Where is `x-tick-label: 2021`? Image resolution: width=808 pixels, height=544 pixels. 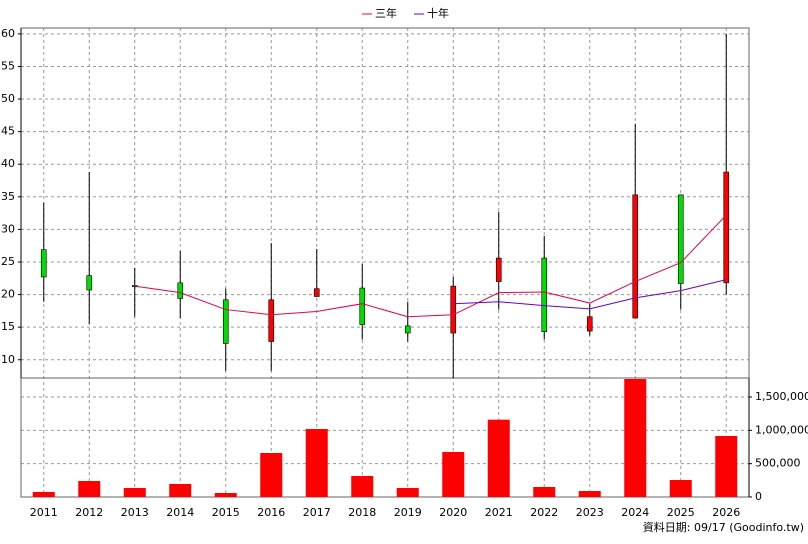 x-tick-label: 2021 is located at coordinates (499, 512).